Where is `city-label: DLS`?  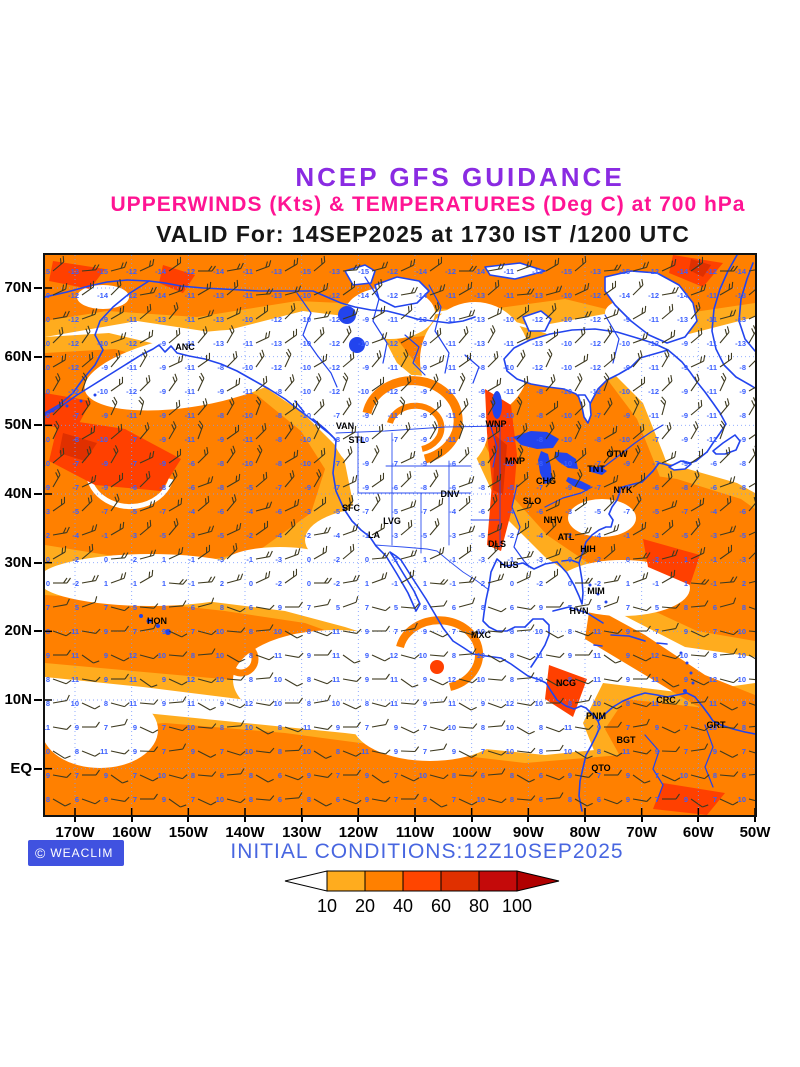
city-label: DLS is located at coordinates (497, 544).